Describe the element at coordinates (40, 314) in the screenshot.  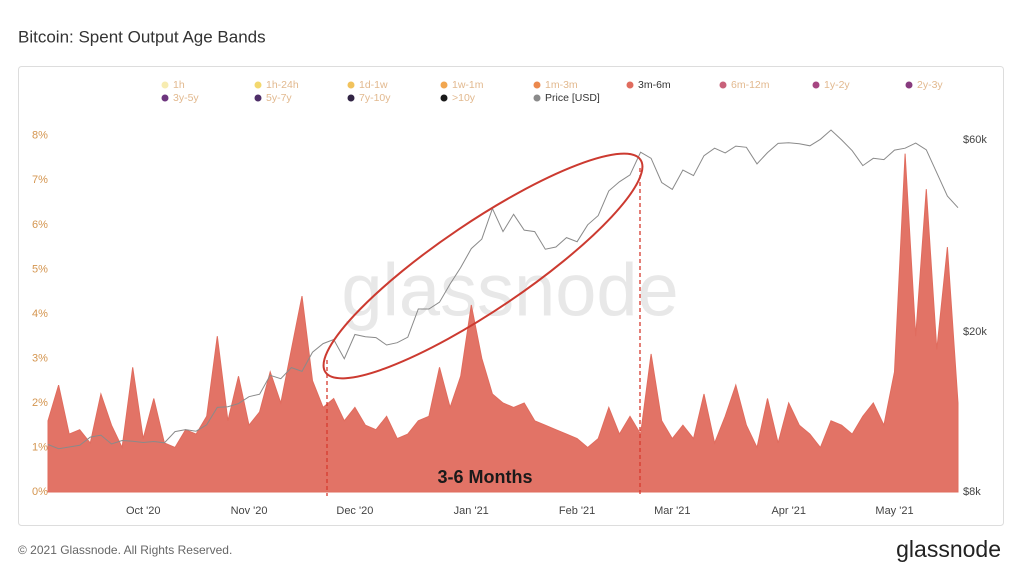
I see `y-tick-label: 4%` at that location.